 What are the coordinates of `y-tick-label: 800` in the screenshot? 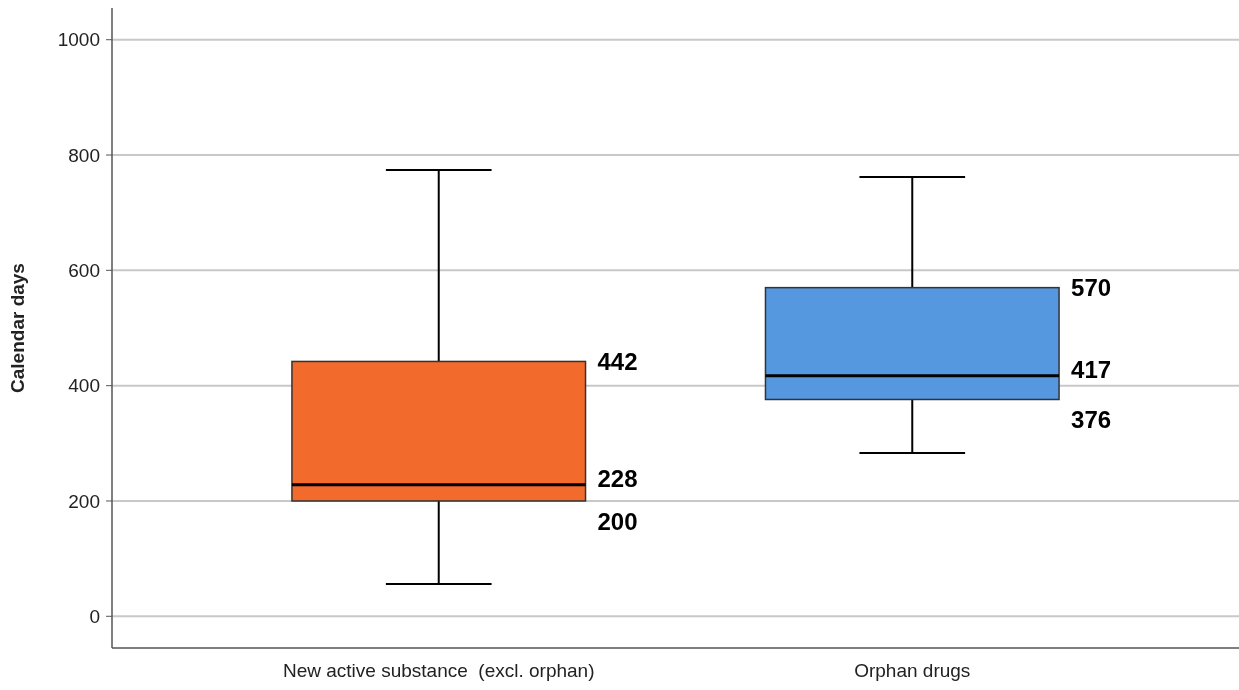 It's located at (84, 155).